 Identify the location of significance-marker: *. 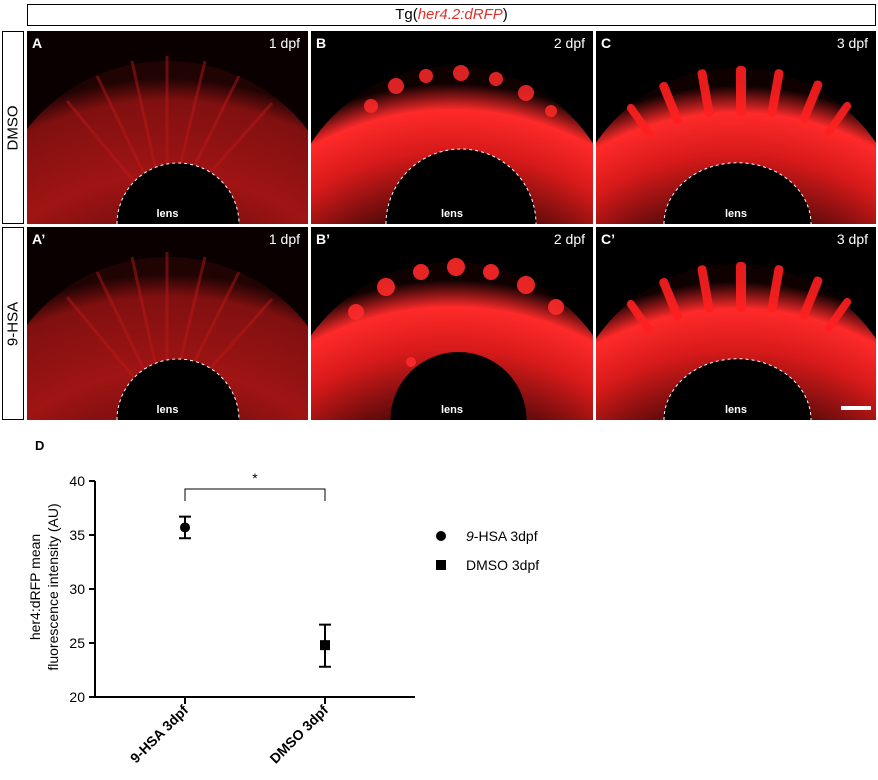
(255, 478).